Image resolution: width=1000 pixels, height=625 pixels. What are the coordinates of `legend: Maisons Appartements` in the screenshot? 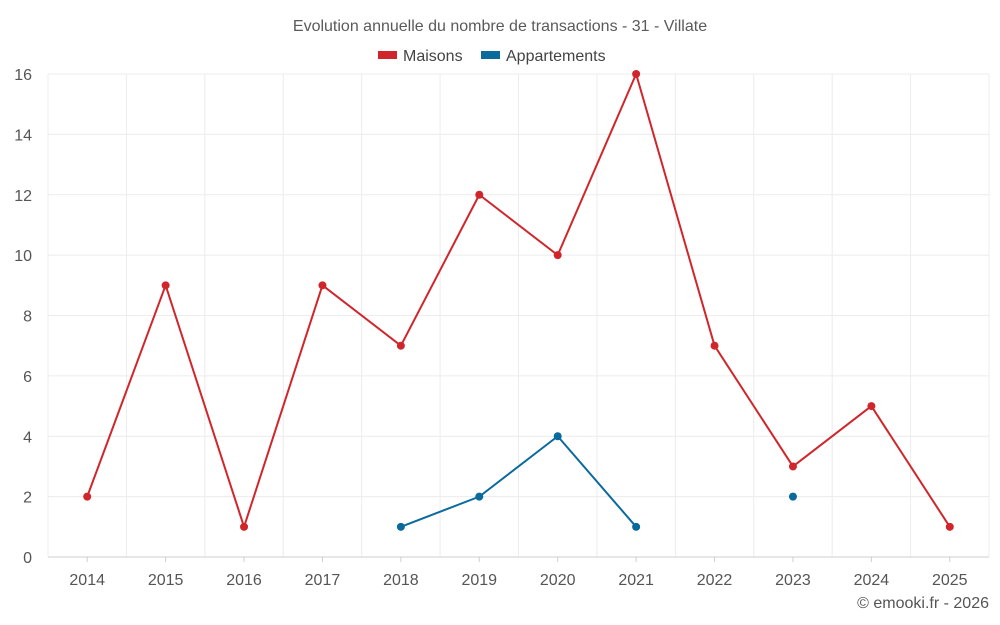 It's located at (492, 56).